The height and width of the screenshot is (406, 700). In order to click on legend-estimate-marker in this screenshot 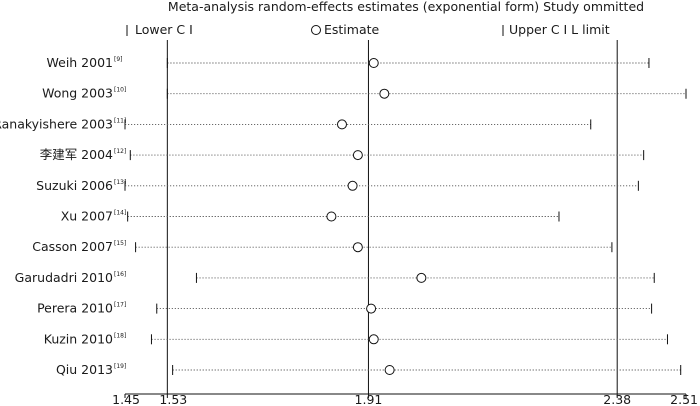, I will do `click(316, 30)`.